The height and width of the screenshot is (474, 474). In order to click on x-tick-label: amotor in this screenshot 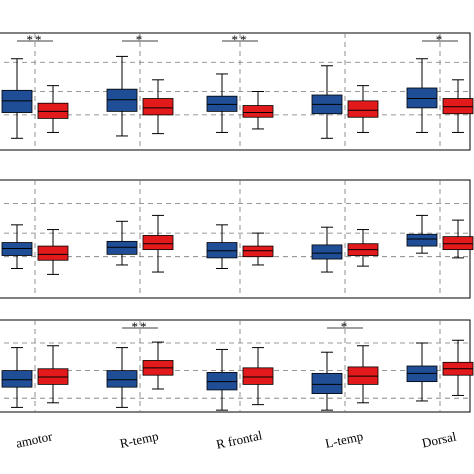, I will do `click(34, 439)`.